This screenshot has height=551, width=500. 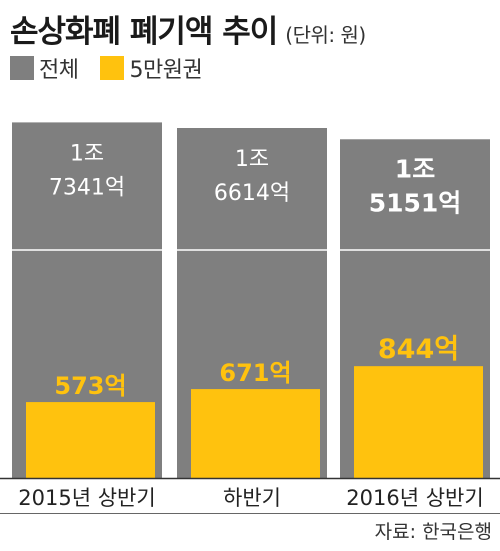 What do you see at coordinates (112, 68) in the screenshot?
I see `legend-swatch-50000won` at bounding box center [112, 68].